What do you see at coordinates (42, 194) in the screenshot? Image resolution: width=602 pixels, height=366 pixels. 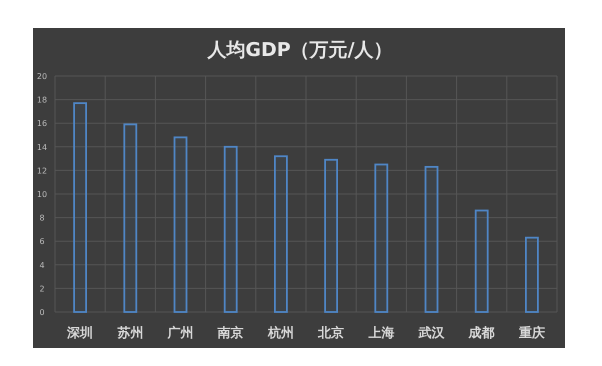 I see `y-tick-label: 10` at bounding box center [42, 194].